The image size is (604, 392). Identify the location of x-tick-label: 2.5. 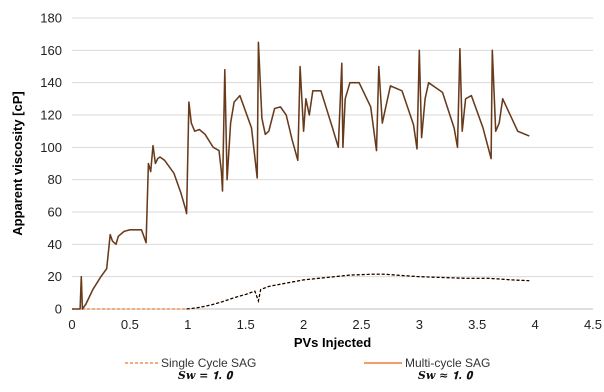
(361, 324).